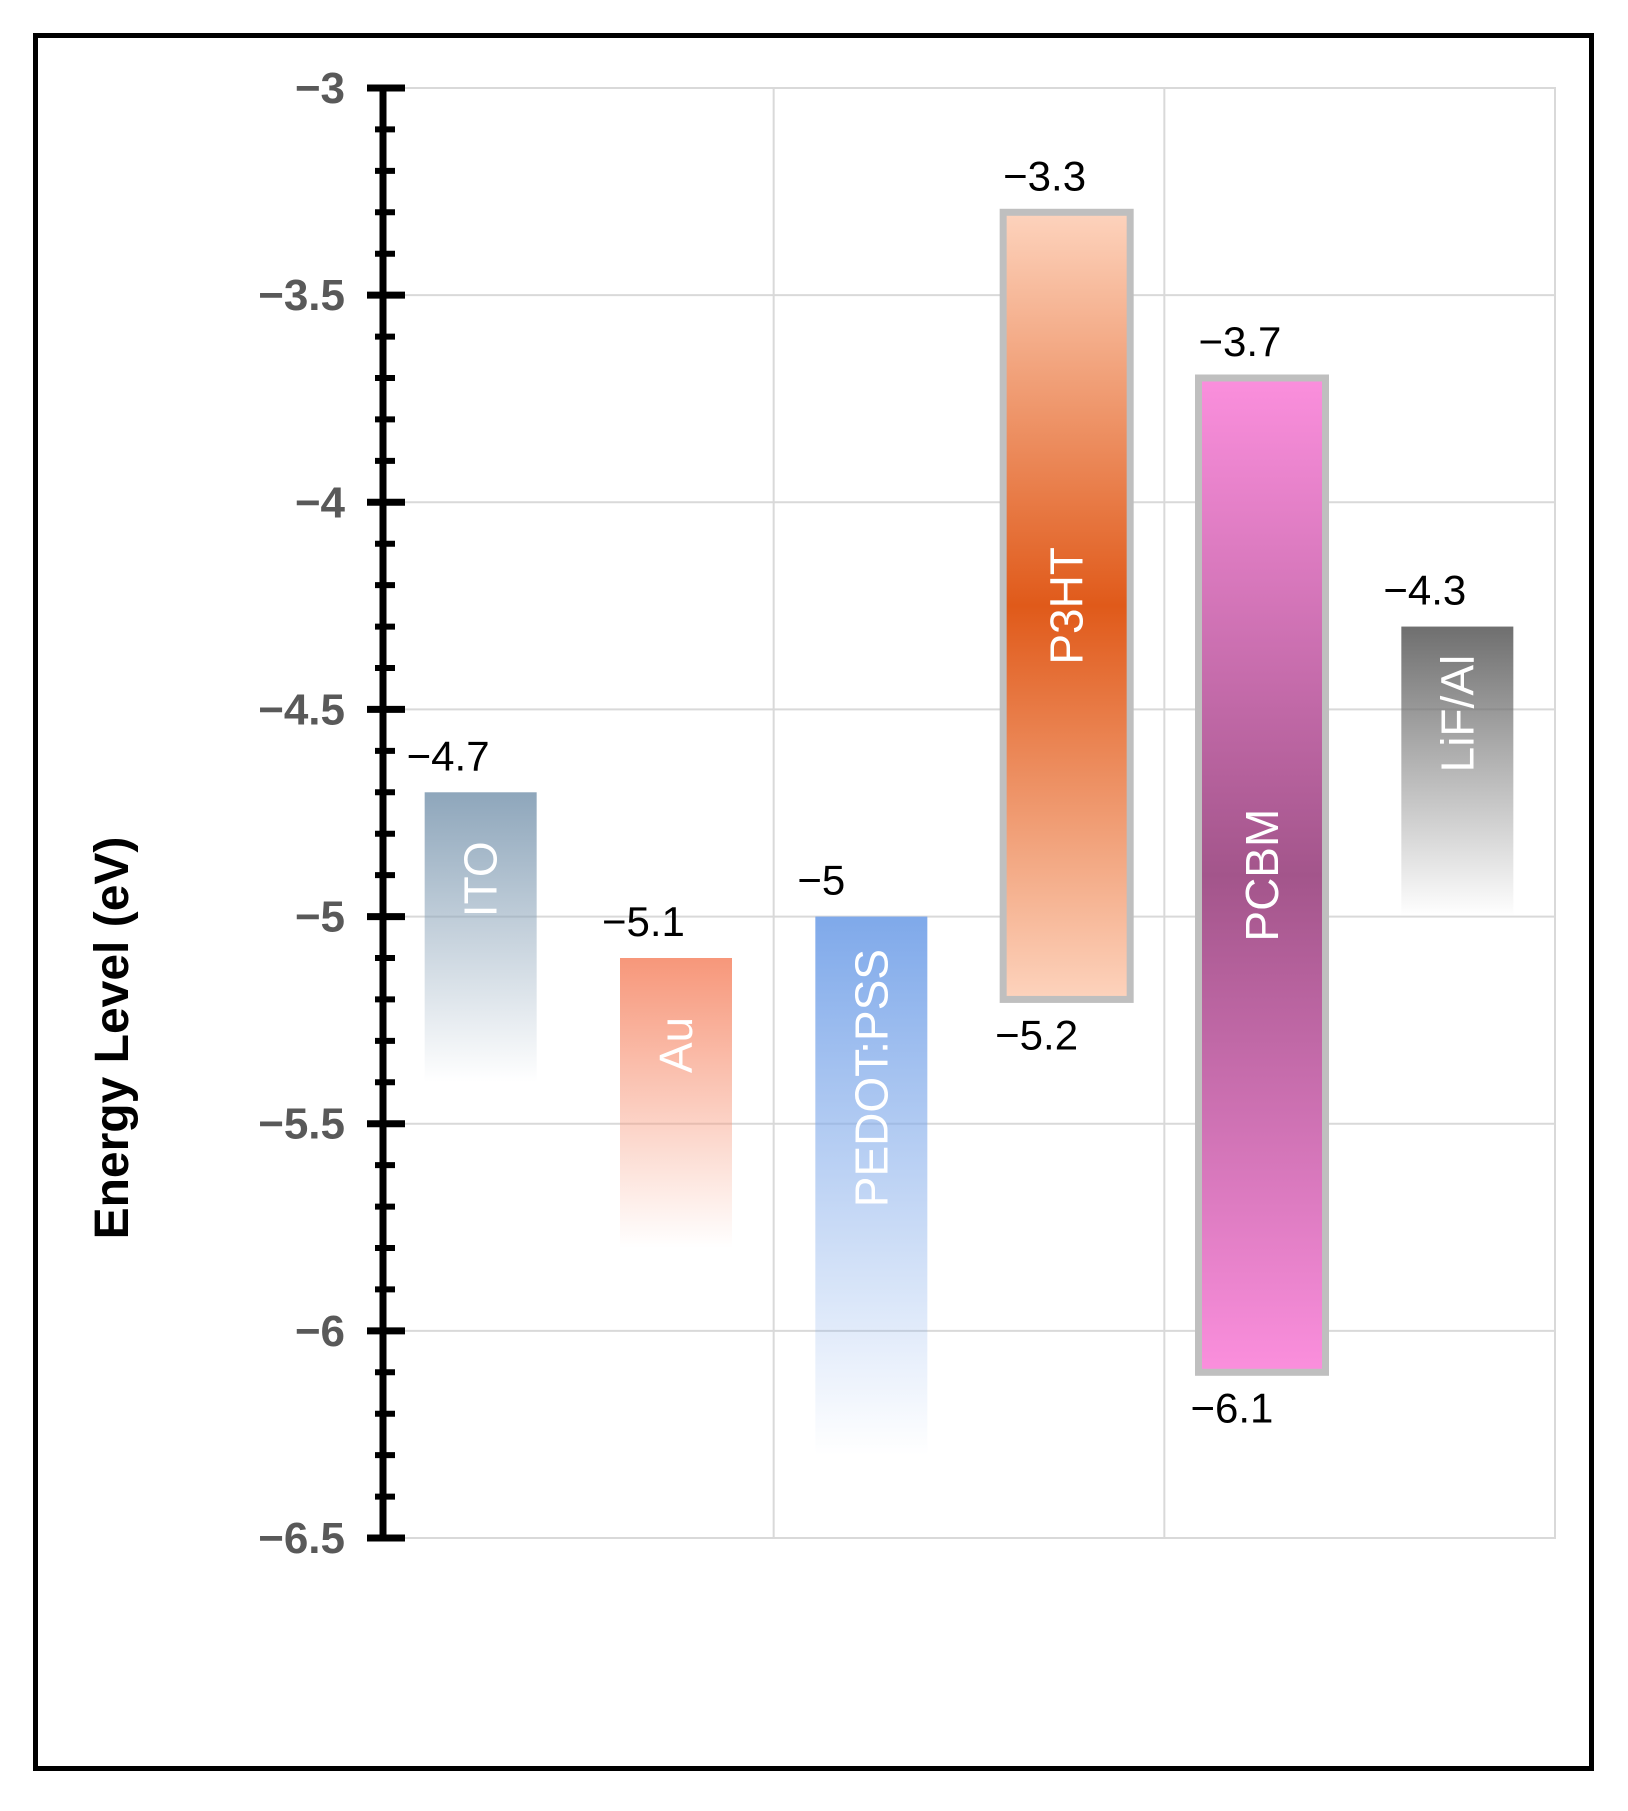 This screenshot has width=1628, height=1811. I want to click on y-tick-label: −3.5, so click(301, 295).